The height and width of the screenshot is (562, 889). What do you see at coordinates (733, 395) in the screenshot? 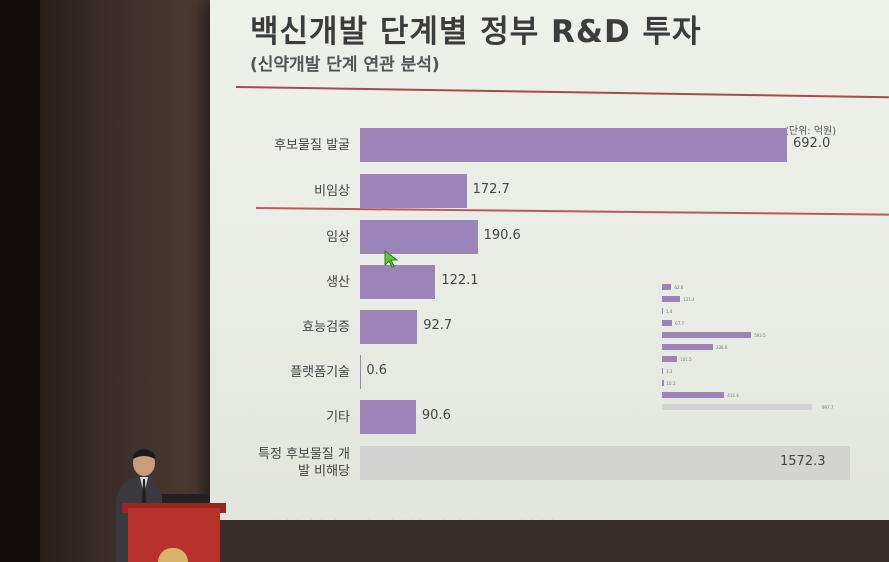
I see `inset-value-label: 414.4` at bounding box center [733, 395].